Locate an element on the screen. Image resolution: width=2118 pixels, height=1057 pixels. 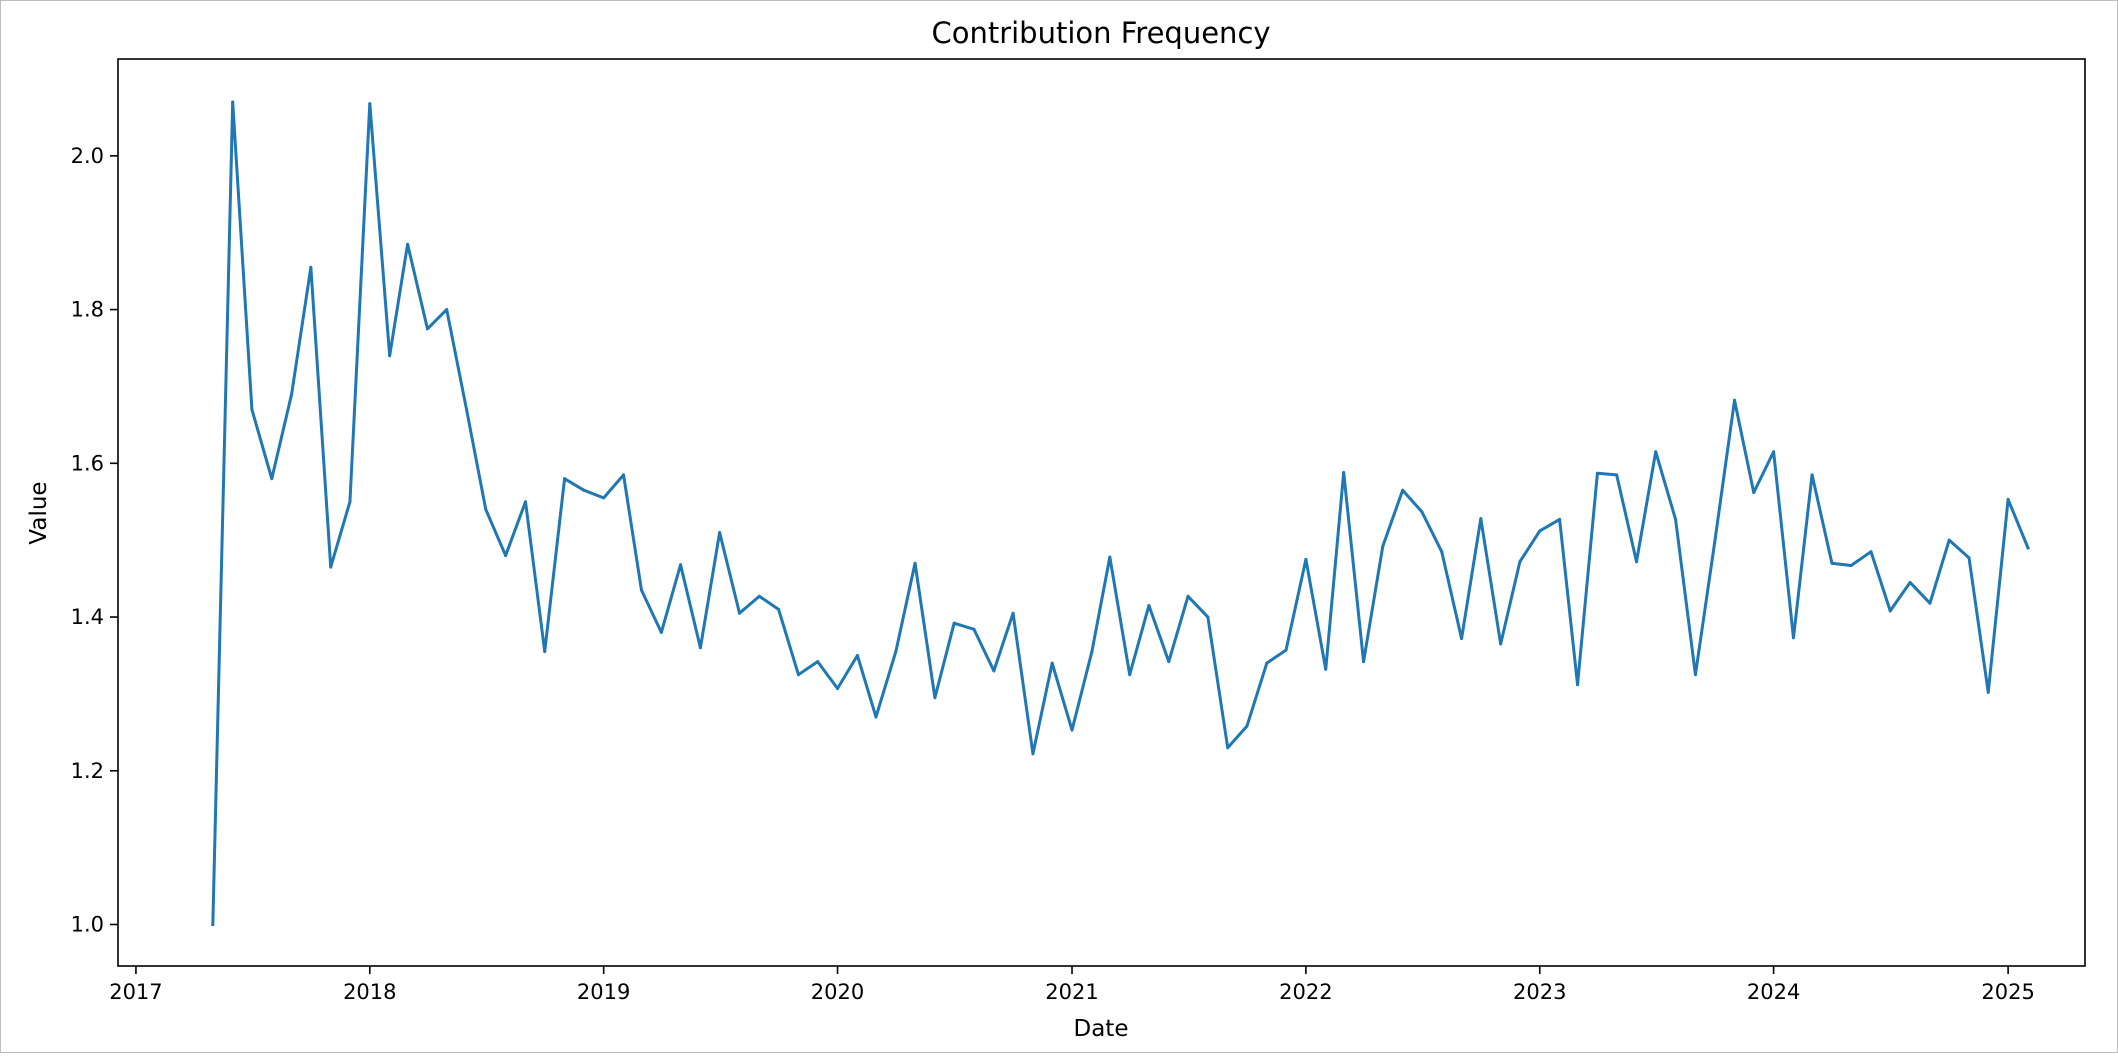
x-tick-label: 2025 is located at coordinates (2007, 992).